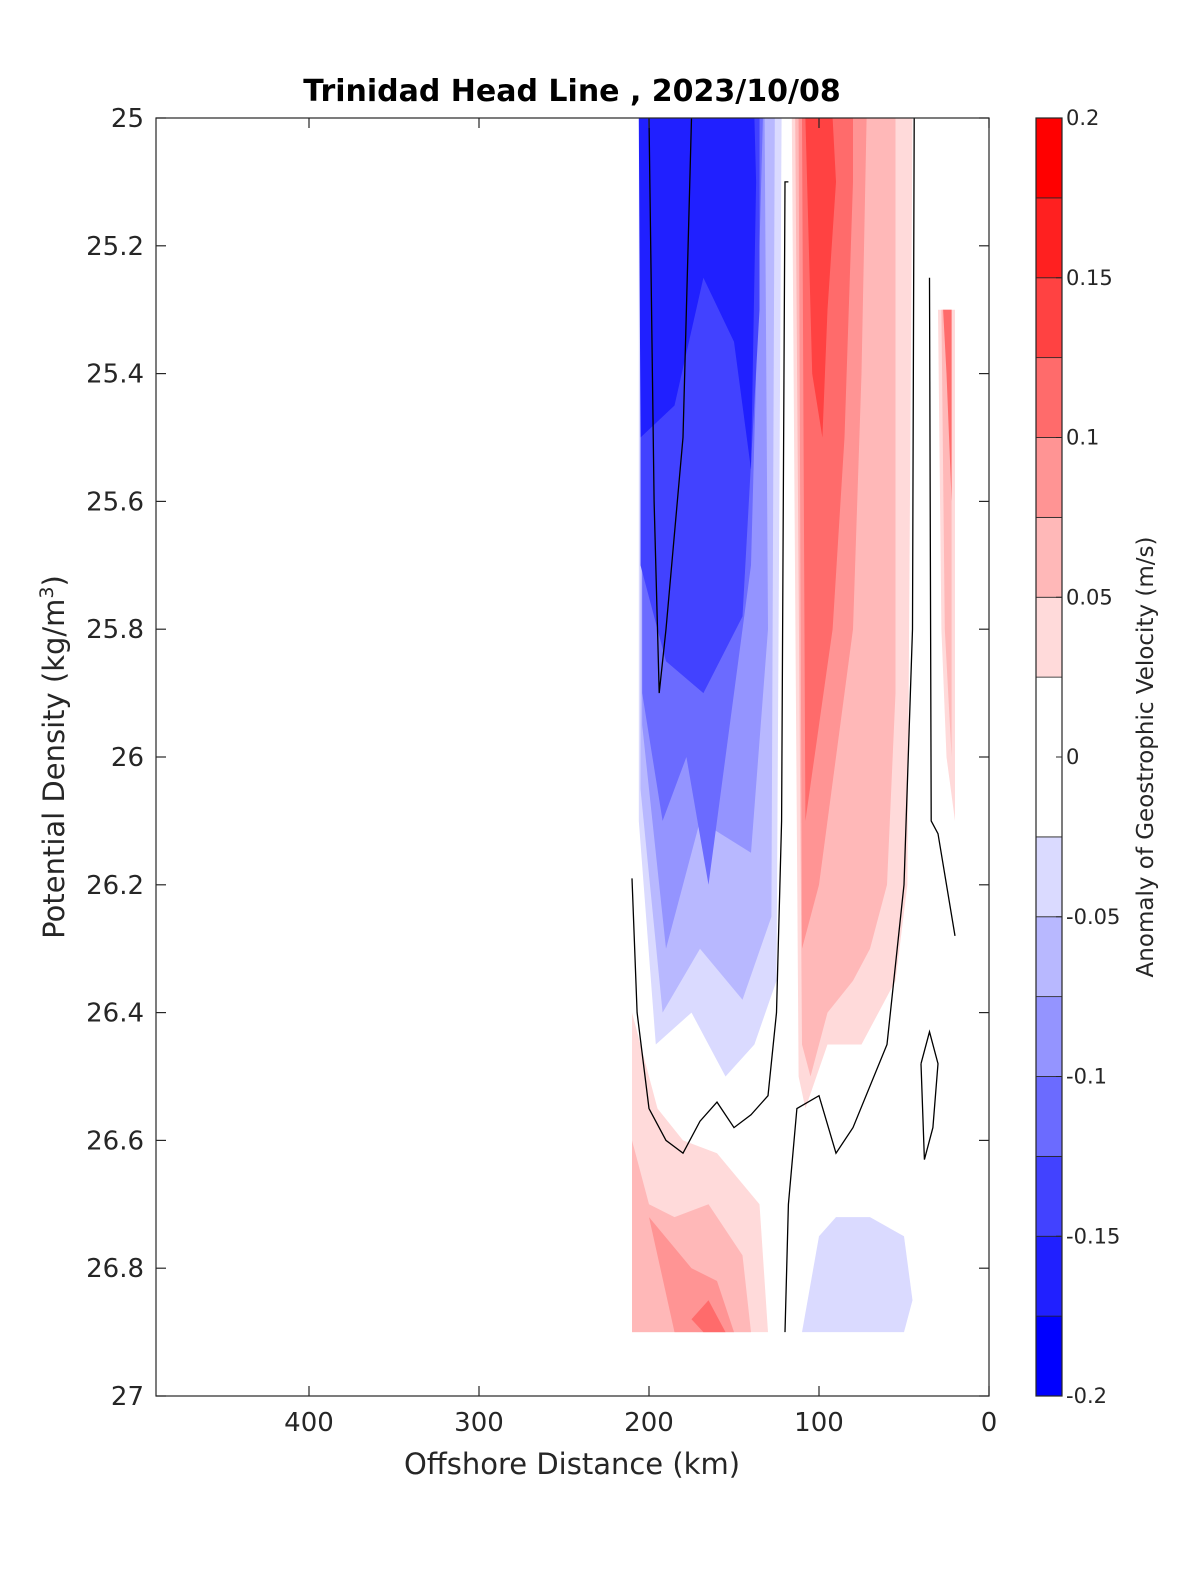 This screenshot has width=1200, height=1575. What do you see at coordinates (1082, 118) in the screenshot?
I see `colorbar-tick-label-8: 0.2` at bounding box center [1082, 118].